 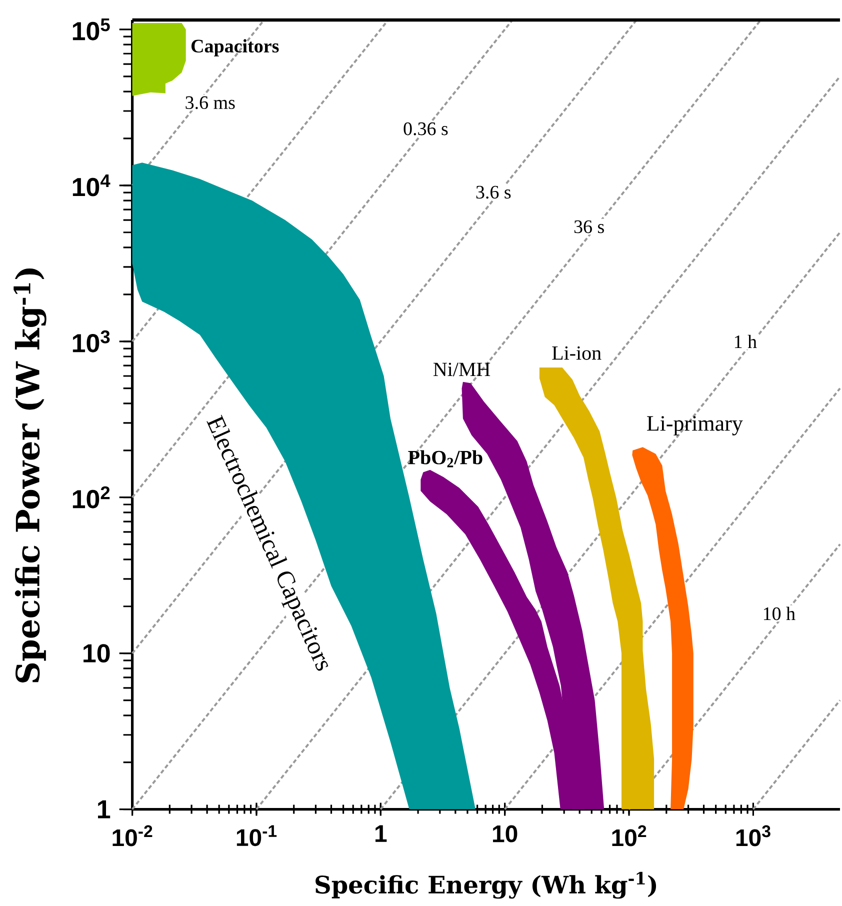 I want to click on x-tick-label: 1, so click(x=381, y=833).